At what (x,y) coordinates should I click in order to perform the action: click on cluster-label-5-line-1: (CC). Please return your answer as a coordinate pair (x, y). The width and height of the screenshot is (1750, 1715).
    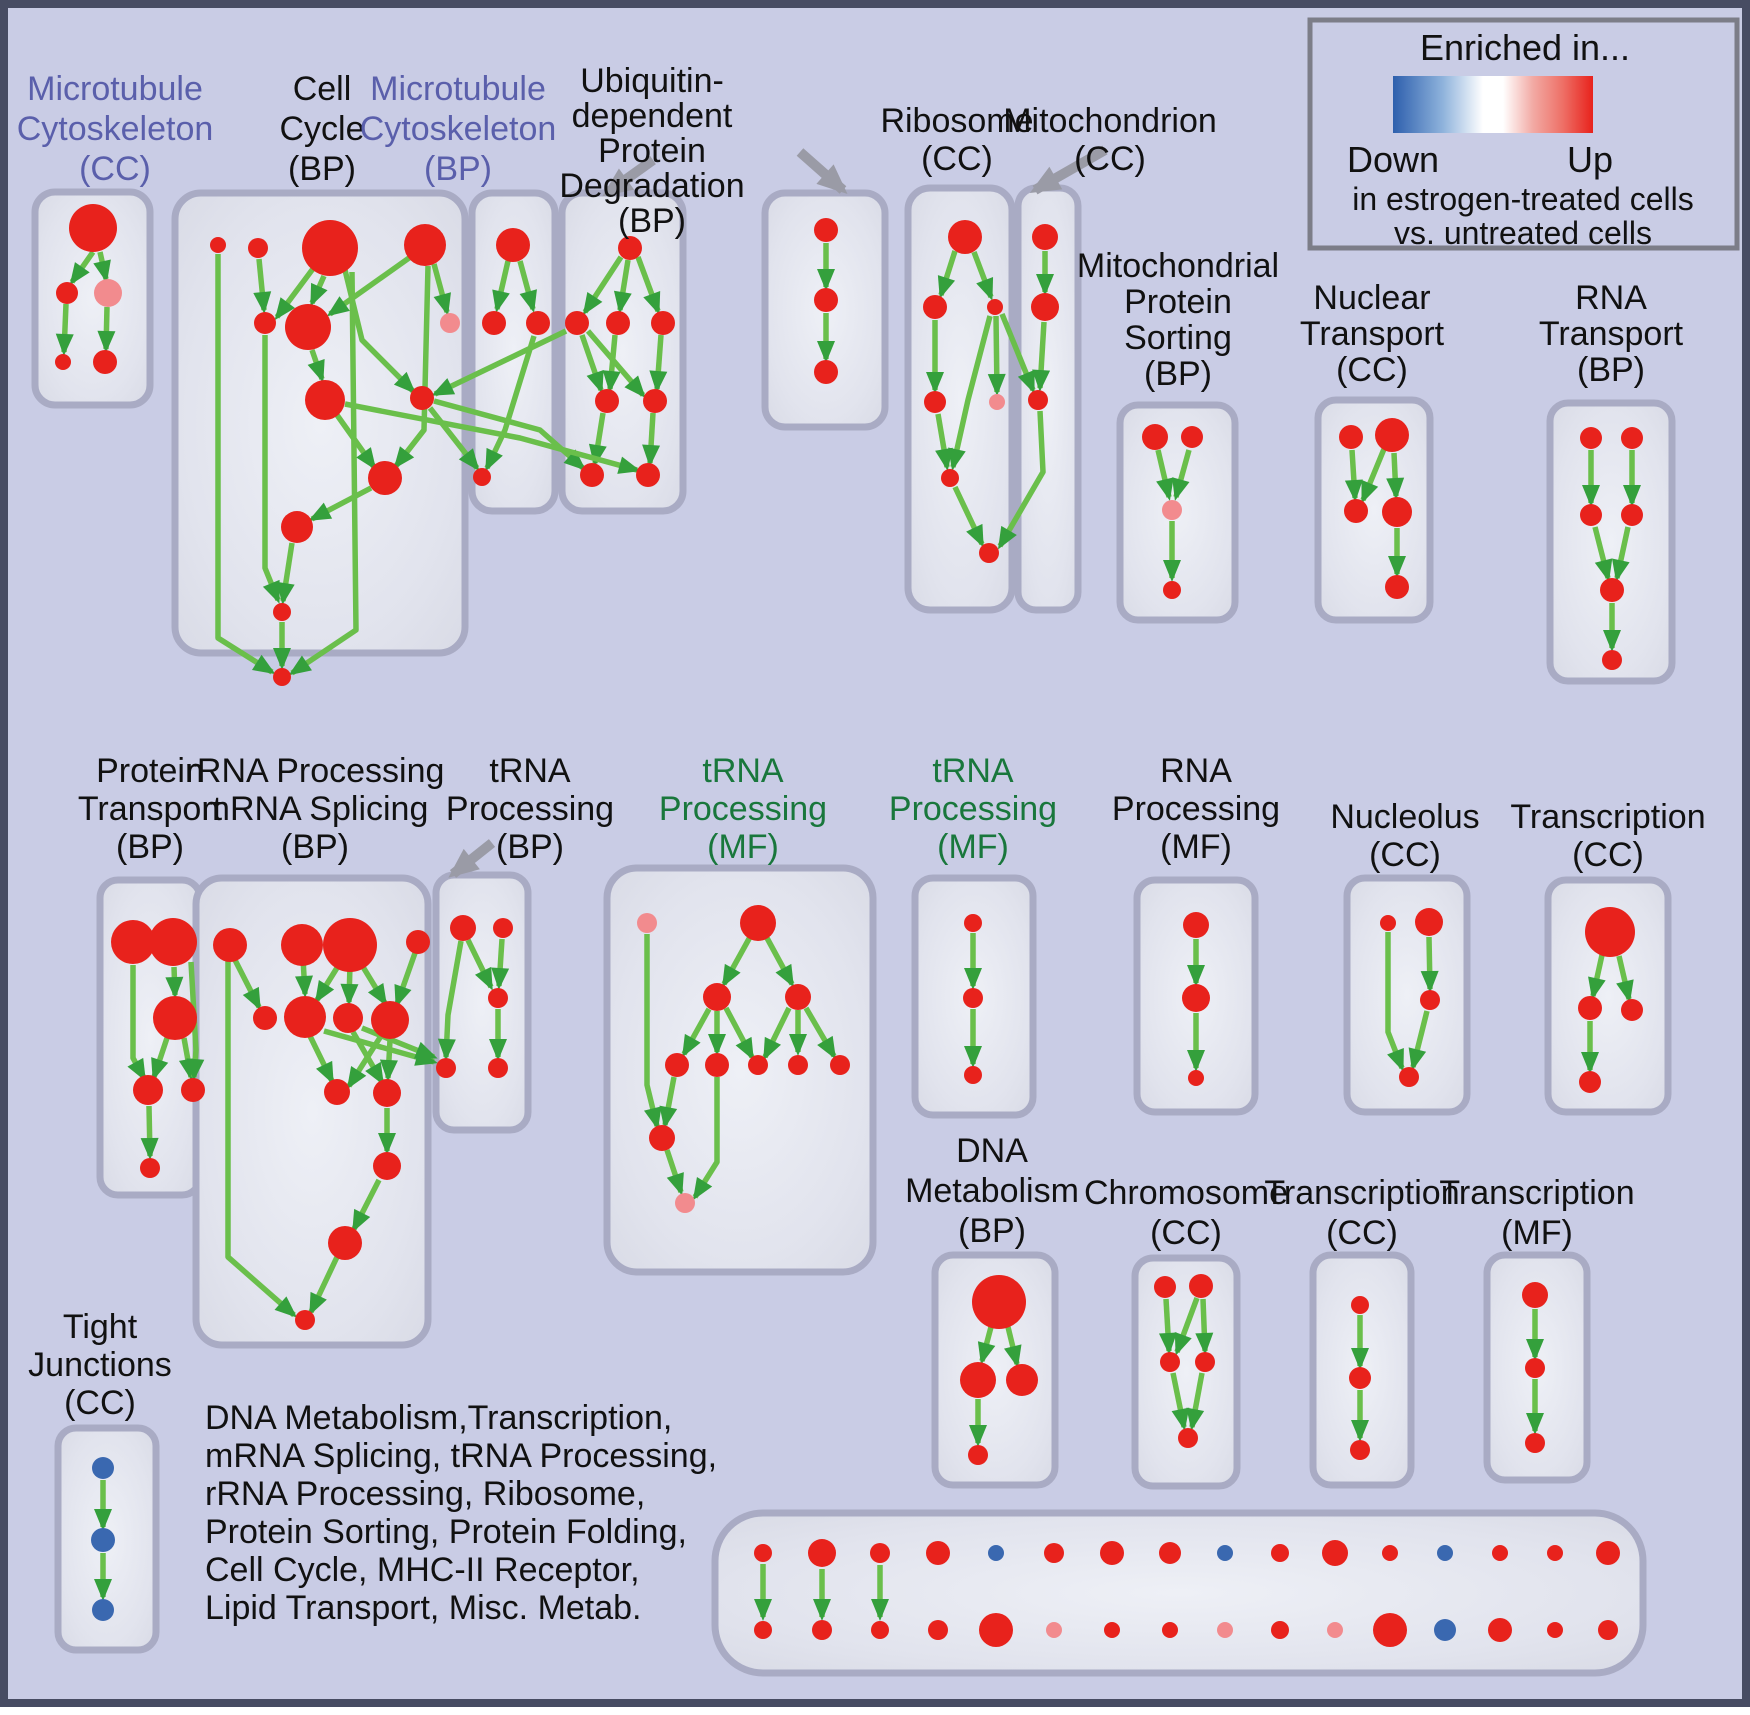
    Looking at the image, I should click on (1110, 159).